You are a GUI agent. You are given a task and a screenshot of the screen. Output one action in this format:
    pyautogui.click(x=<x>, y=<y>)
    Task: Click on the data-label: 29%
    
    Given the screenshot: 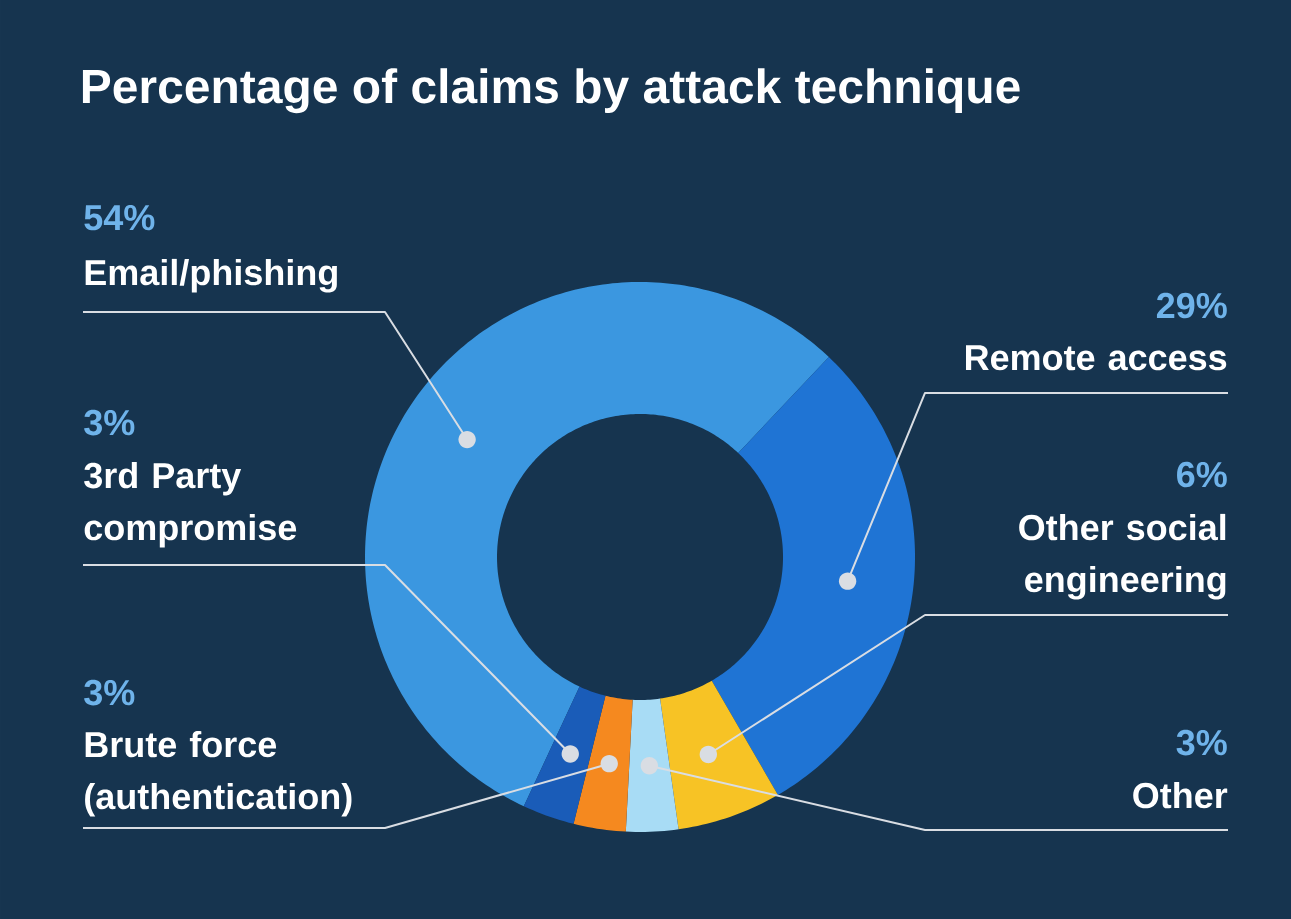 What is the action you would take?
    pyautogui.click(x=1191, y=305)
    